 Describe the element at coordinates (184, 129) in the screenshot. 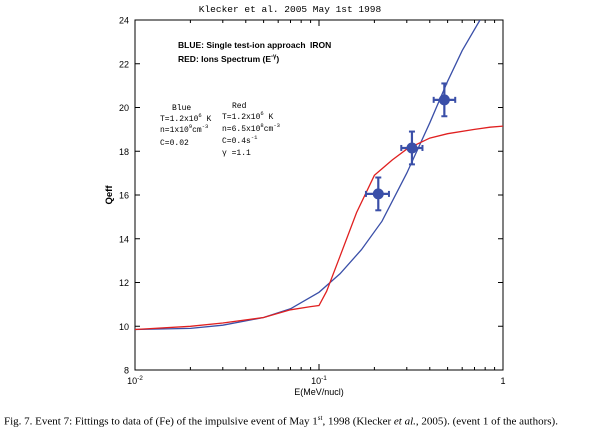

I see `blue-density: n=1x109cm-3` at that location.